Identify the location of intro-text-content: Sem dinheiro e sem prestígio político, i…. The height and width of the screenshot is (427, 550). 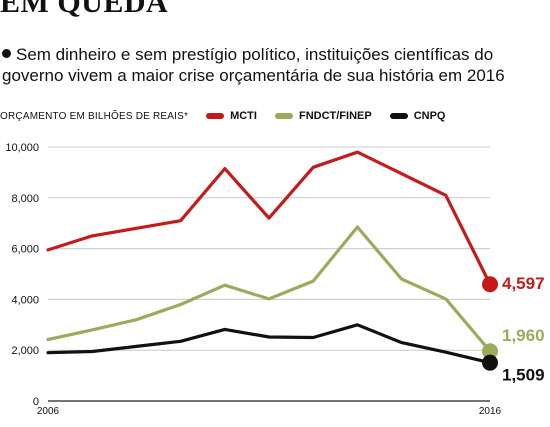
(253, 65).